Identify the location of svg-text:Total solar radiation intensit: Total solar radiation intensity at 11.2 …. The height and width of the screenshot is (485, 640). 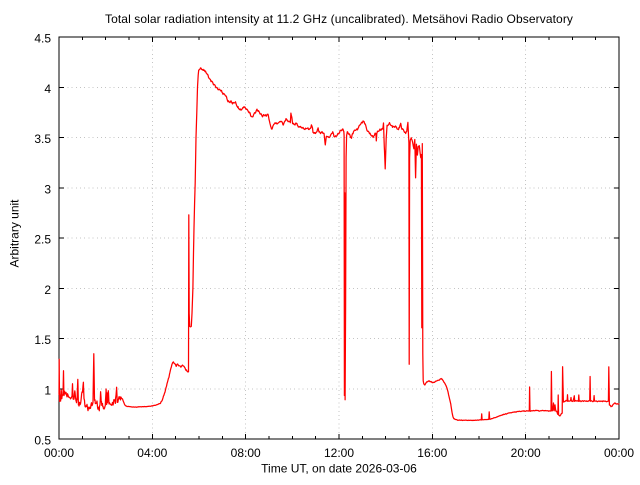
(339, 19).